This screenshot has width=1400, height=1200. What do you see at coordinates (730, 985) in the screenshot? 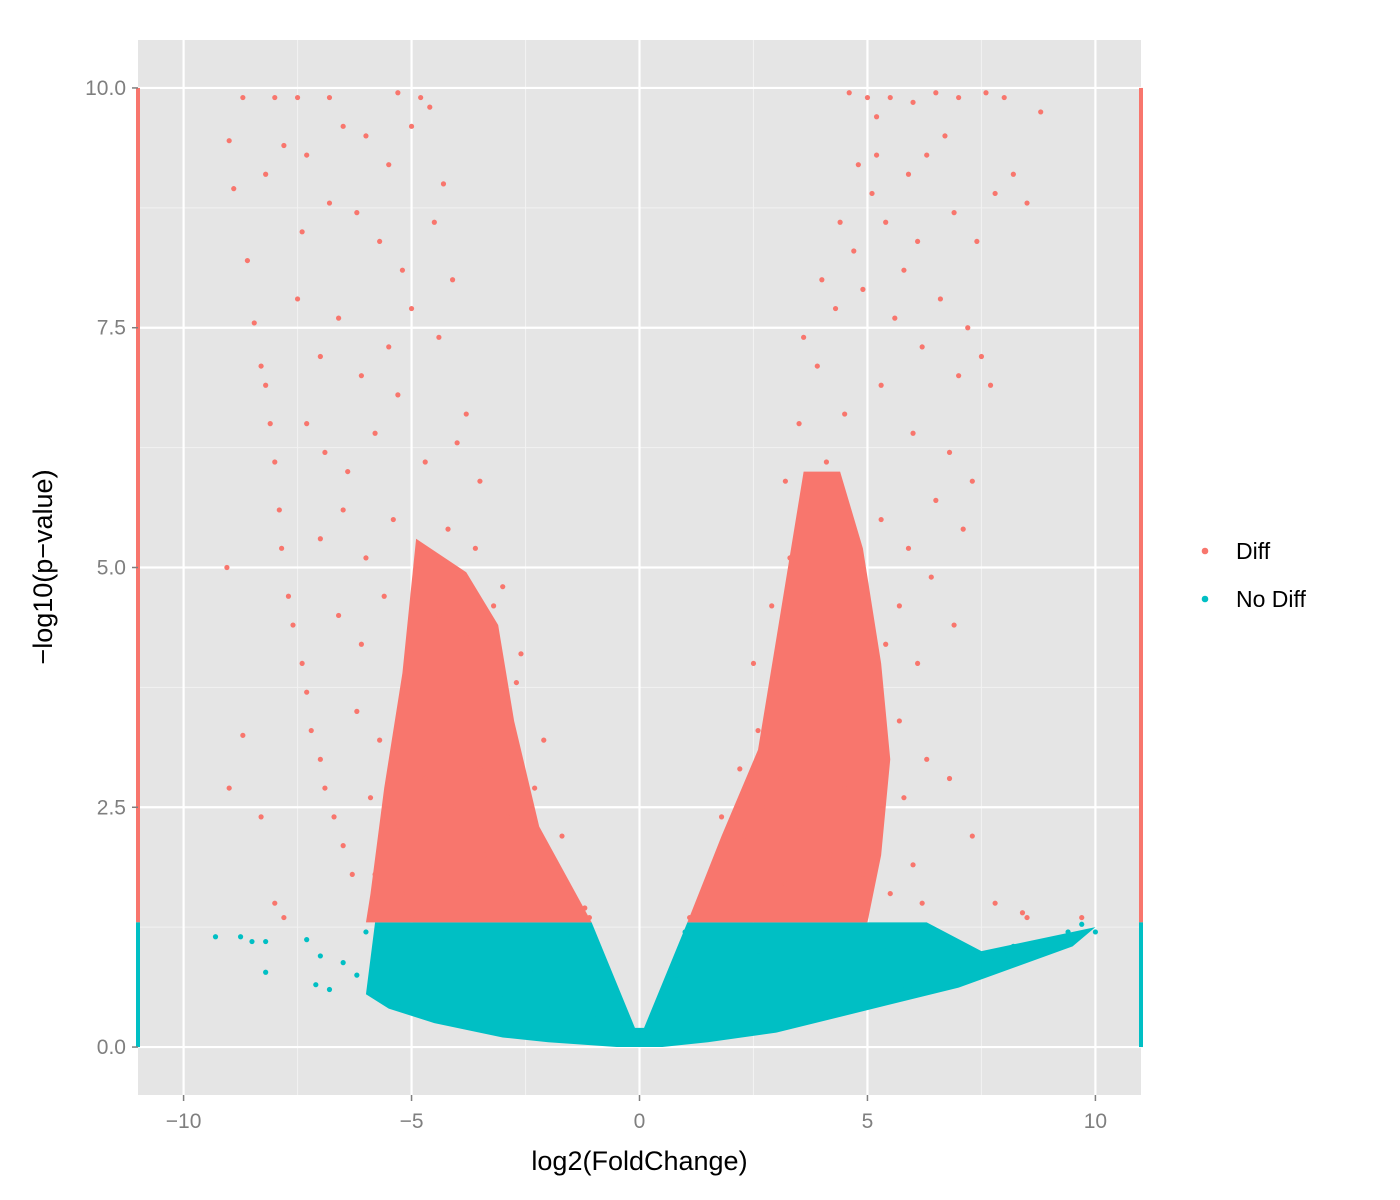
I see `no-diff-density-region` at bounding box center [730, 985].